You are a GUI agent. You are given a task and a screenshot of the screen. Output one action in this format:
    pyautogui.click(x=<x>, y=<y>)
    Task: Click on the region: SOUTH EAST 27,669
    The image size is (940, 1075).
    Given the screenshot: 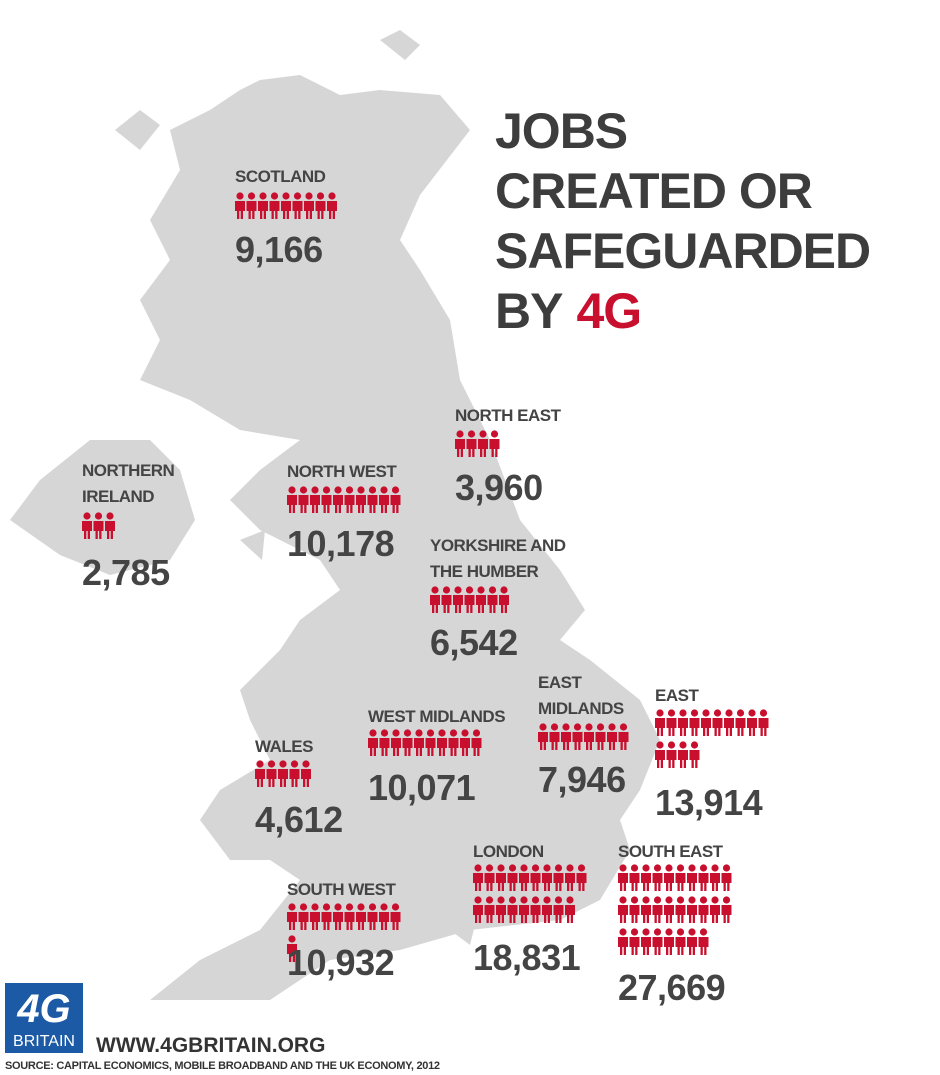 What is the action you would take?
    pyautogui.click(x=675, y=925)
    